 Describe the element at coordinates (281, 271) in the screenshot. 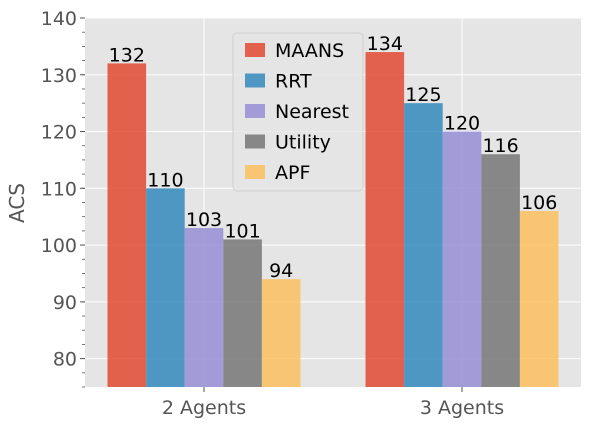

I see `bar-value-label: 94` at that location.